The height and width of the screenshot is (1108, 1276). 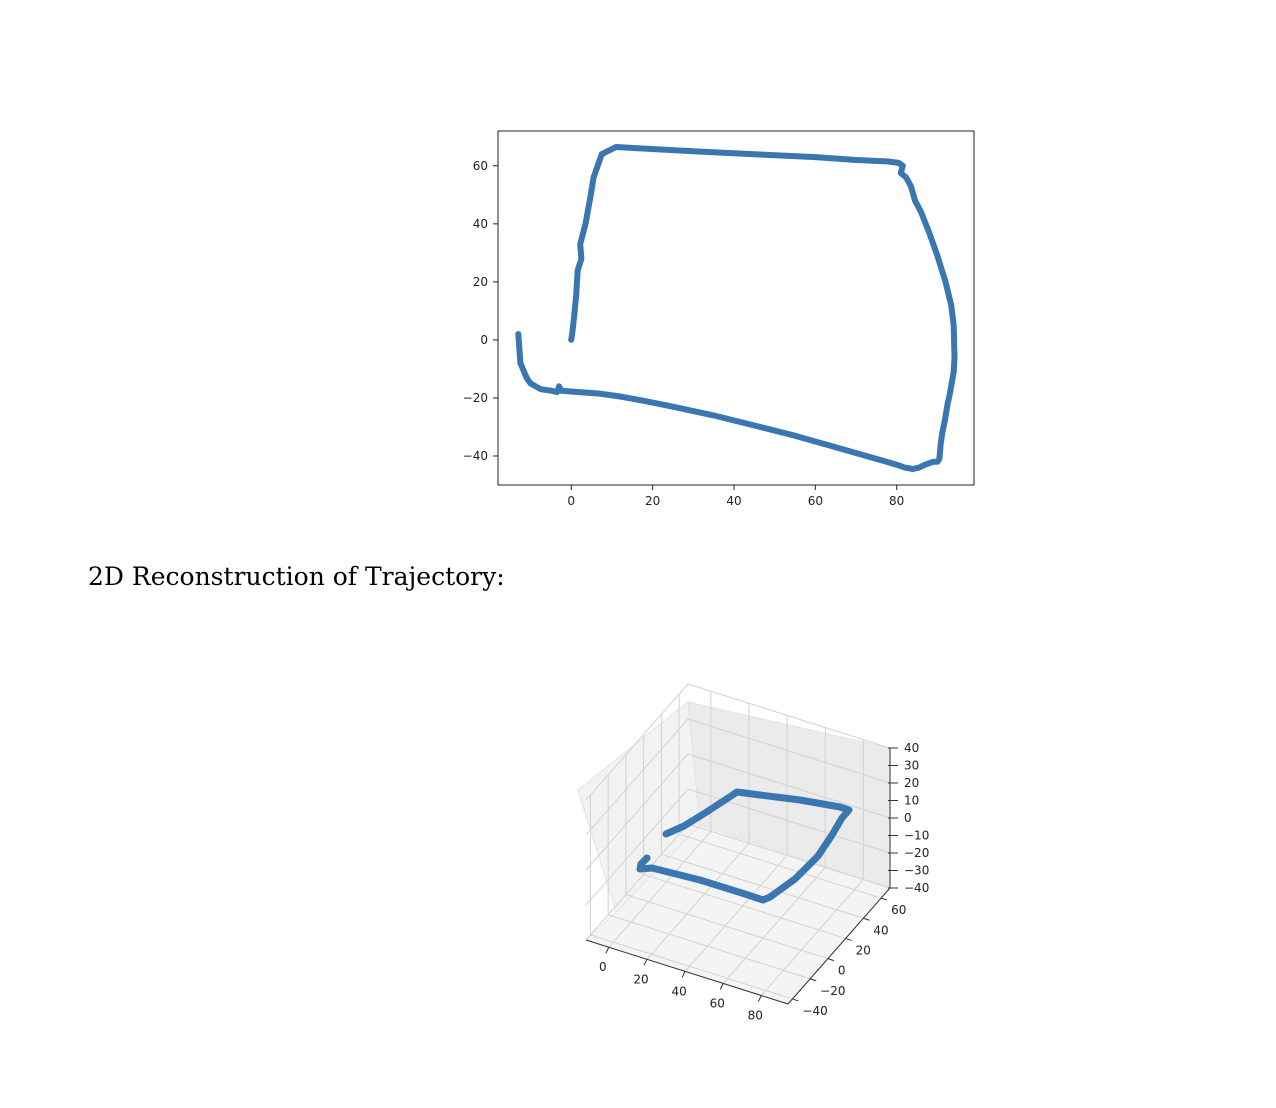 I want to click on z3d-tick-label: −40, so click(x=916, y=888).